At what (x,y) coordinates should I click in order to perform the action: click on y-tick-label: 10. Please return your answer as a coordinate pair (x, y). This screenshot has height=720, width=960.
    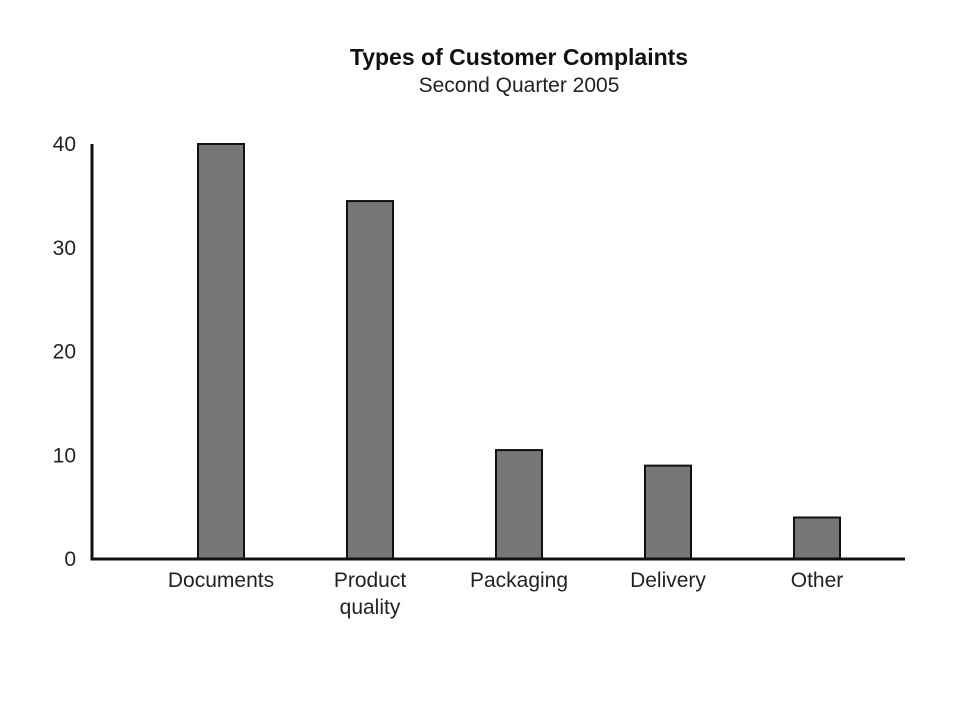
    Looking at the image, I should click on (64, 455).